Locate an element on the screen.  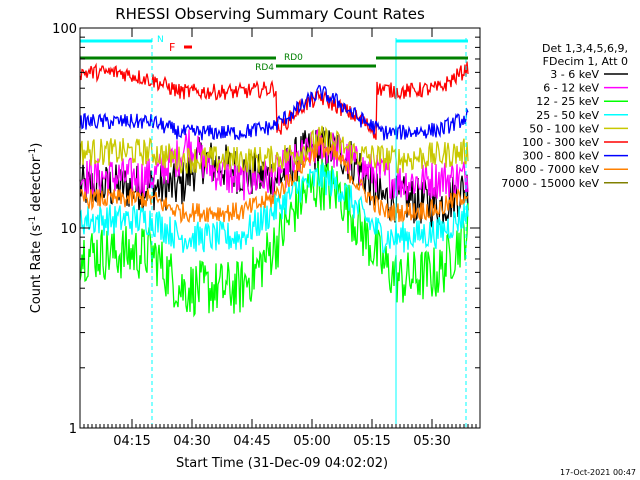
y-tick-label: 10 is located at coordinates (68, 229).